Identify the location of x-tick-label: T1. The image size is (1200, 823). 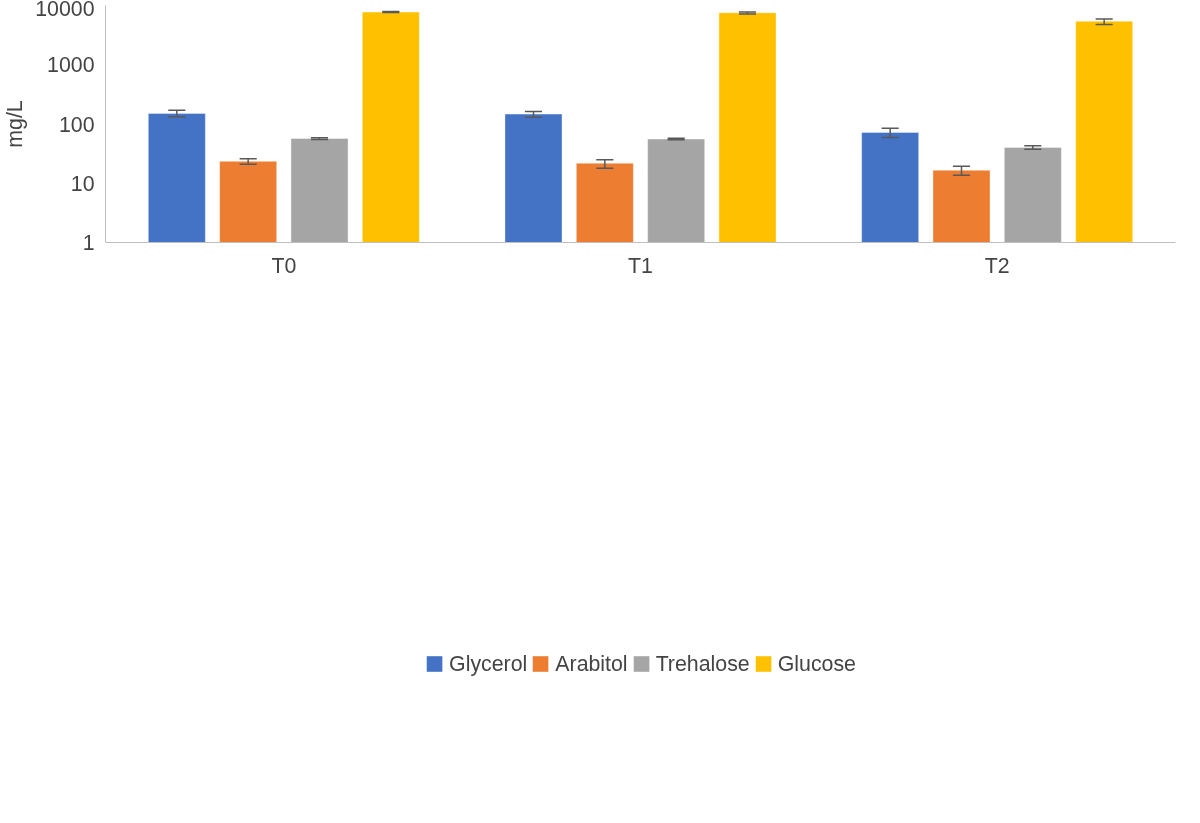
(640, 265).